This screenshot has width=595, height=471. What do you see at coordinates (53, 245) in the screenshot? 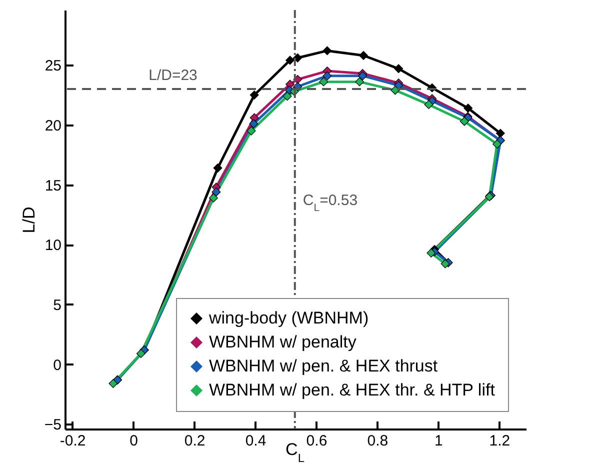
I see `y-tick-label: 10` at bounding box center [53, 245].